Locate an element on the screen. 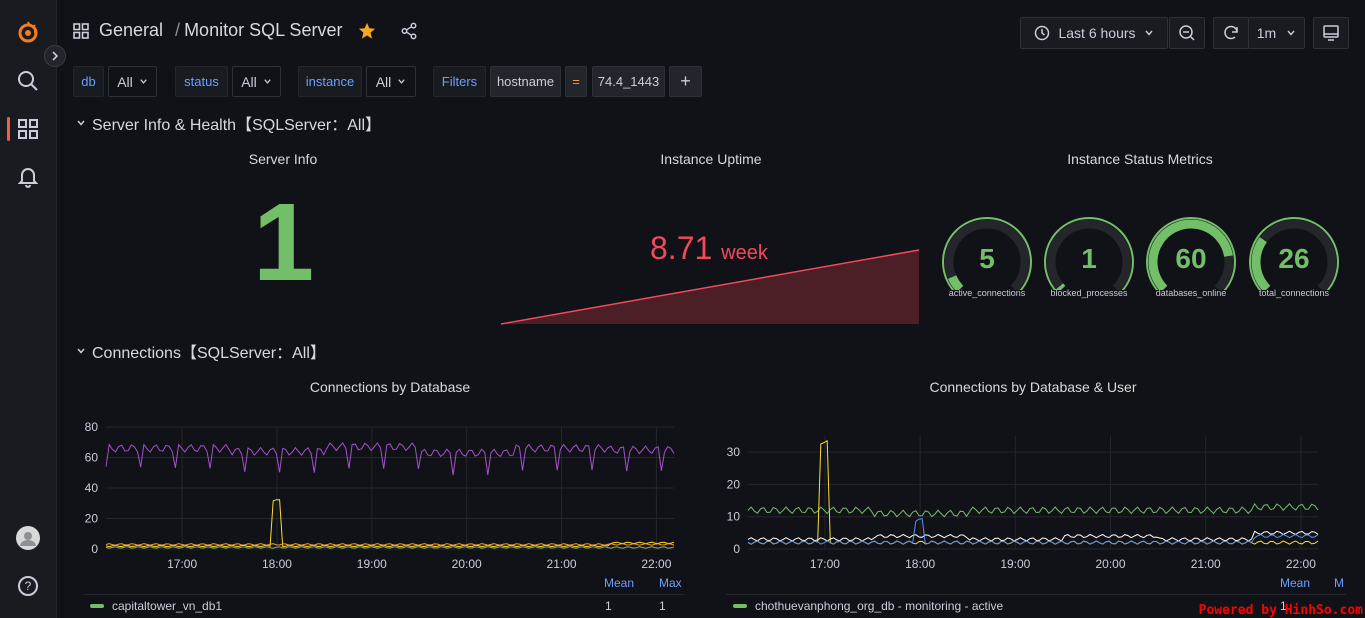 The image size is (1365, 618). help-icon: ? is located at coordinates (28, 586).